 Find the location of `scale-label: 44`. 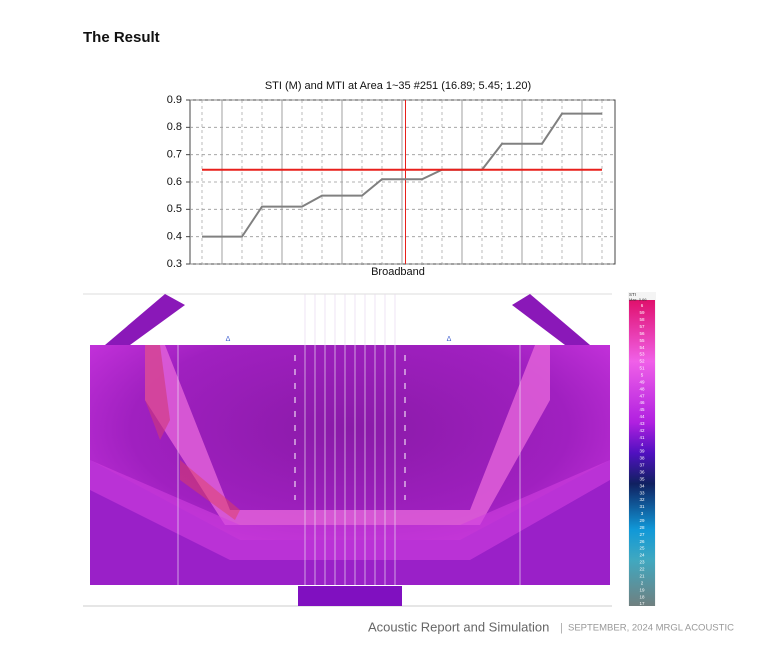

scale-label: 44 is located at coordinates (642, 416).